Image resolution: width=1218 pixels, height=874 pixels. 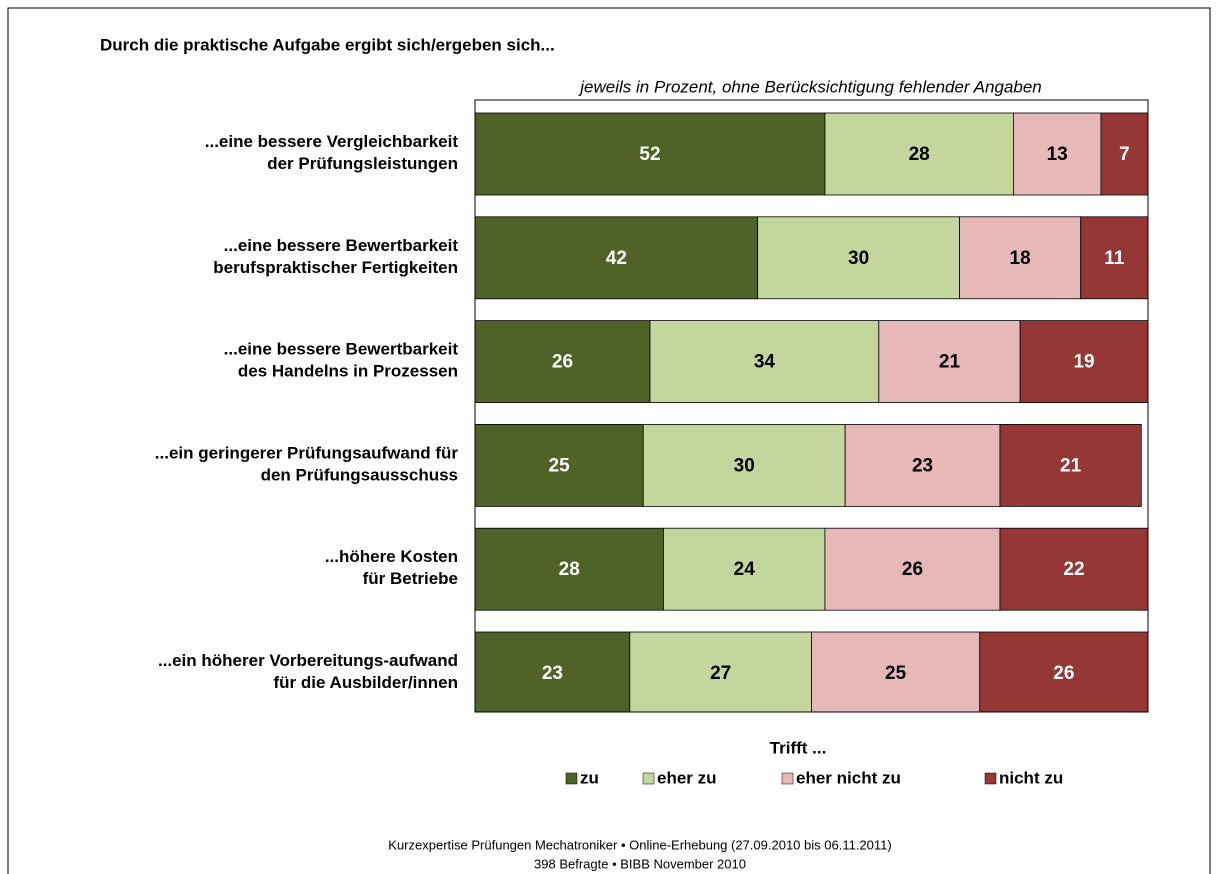 I want to click on data-label: 27, so click(x=720, y=673).